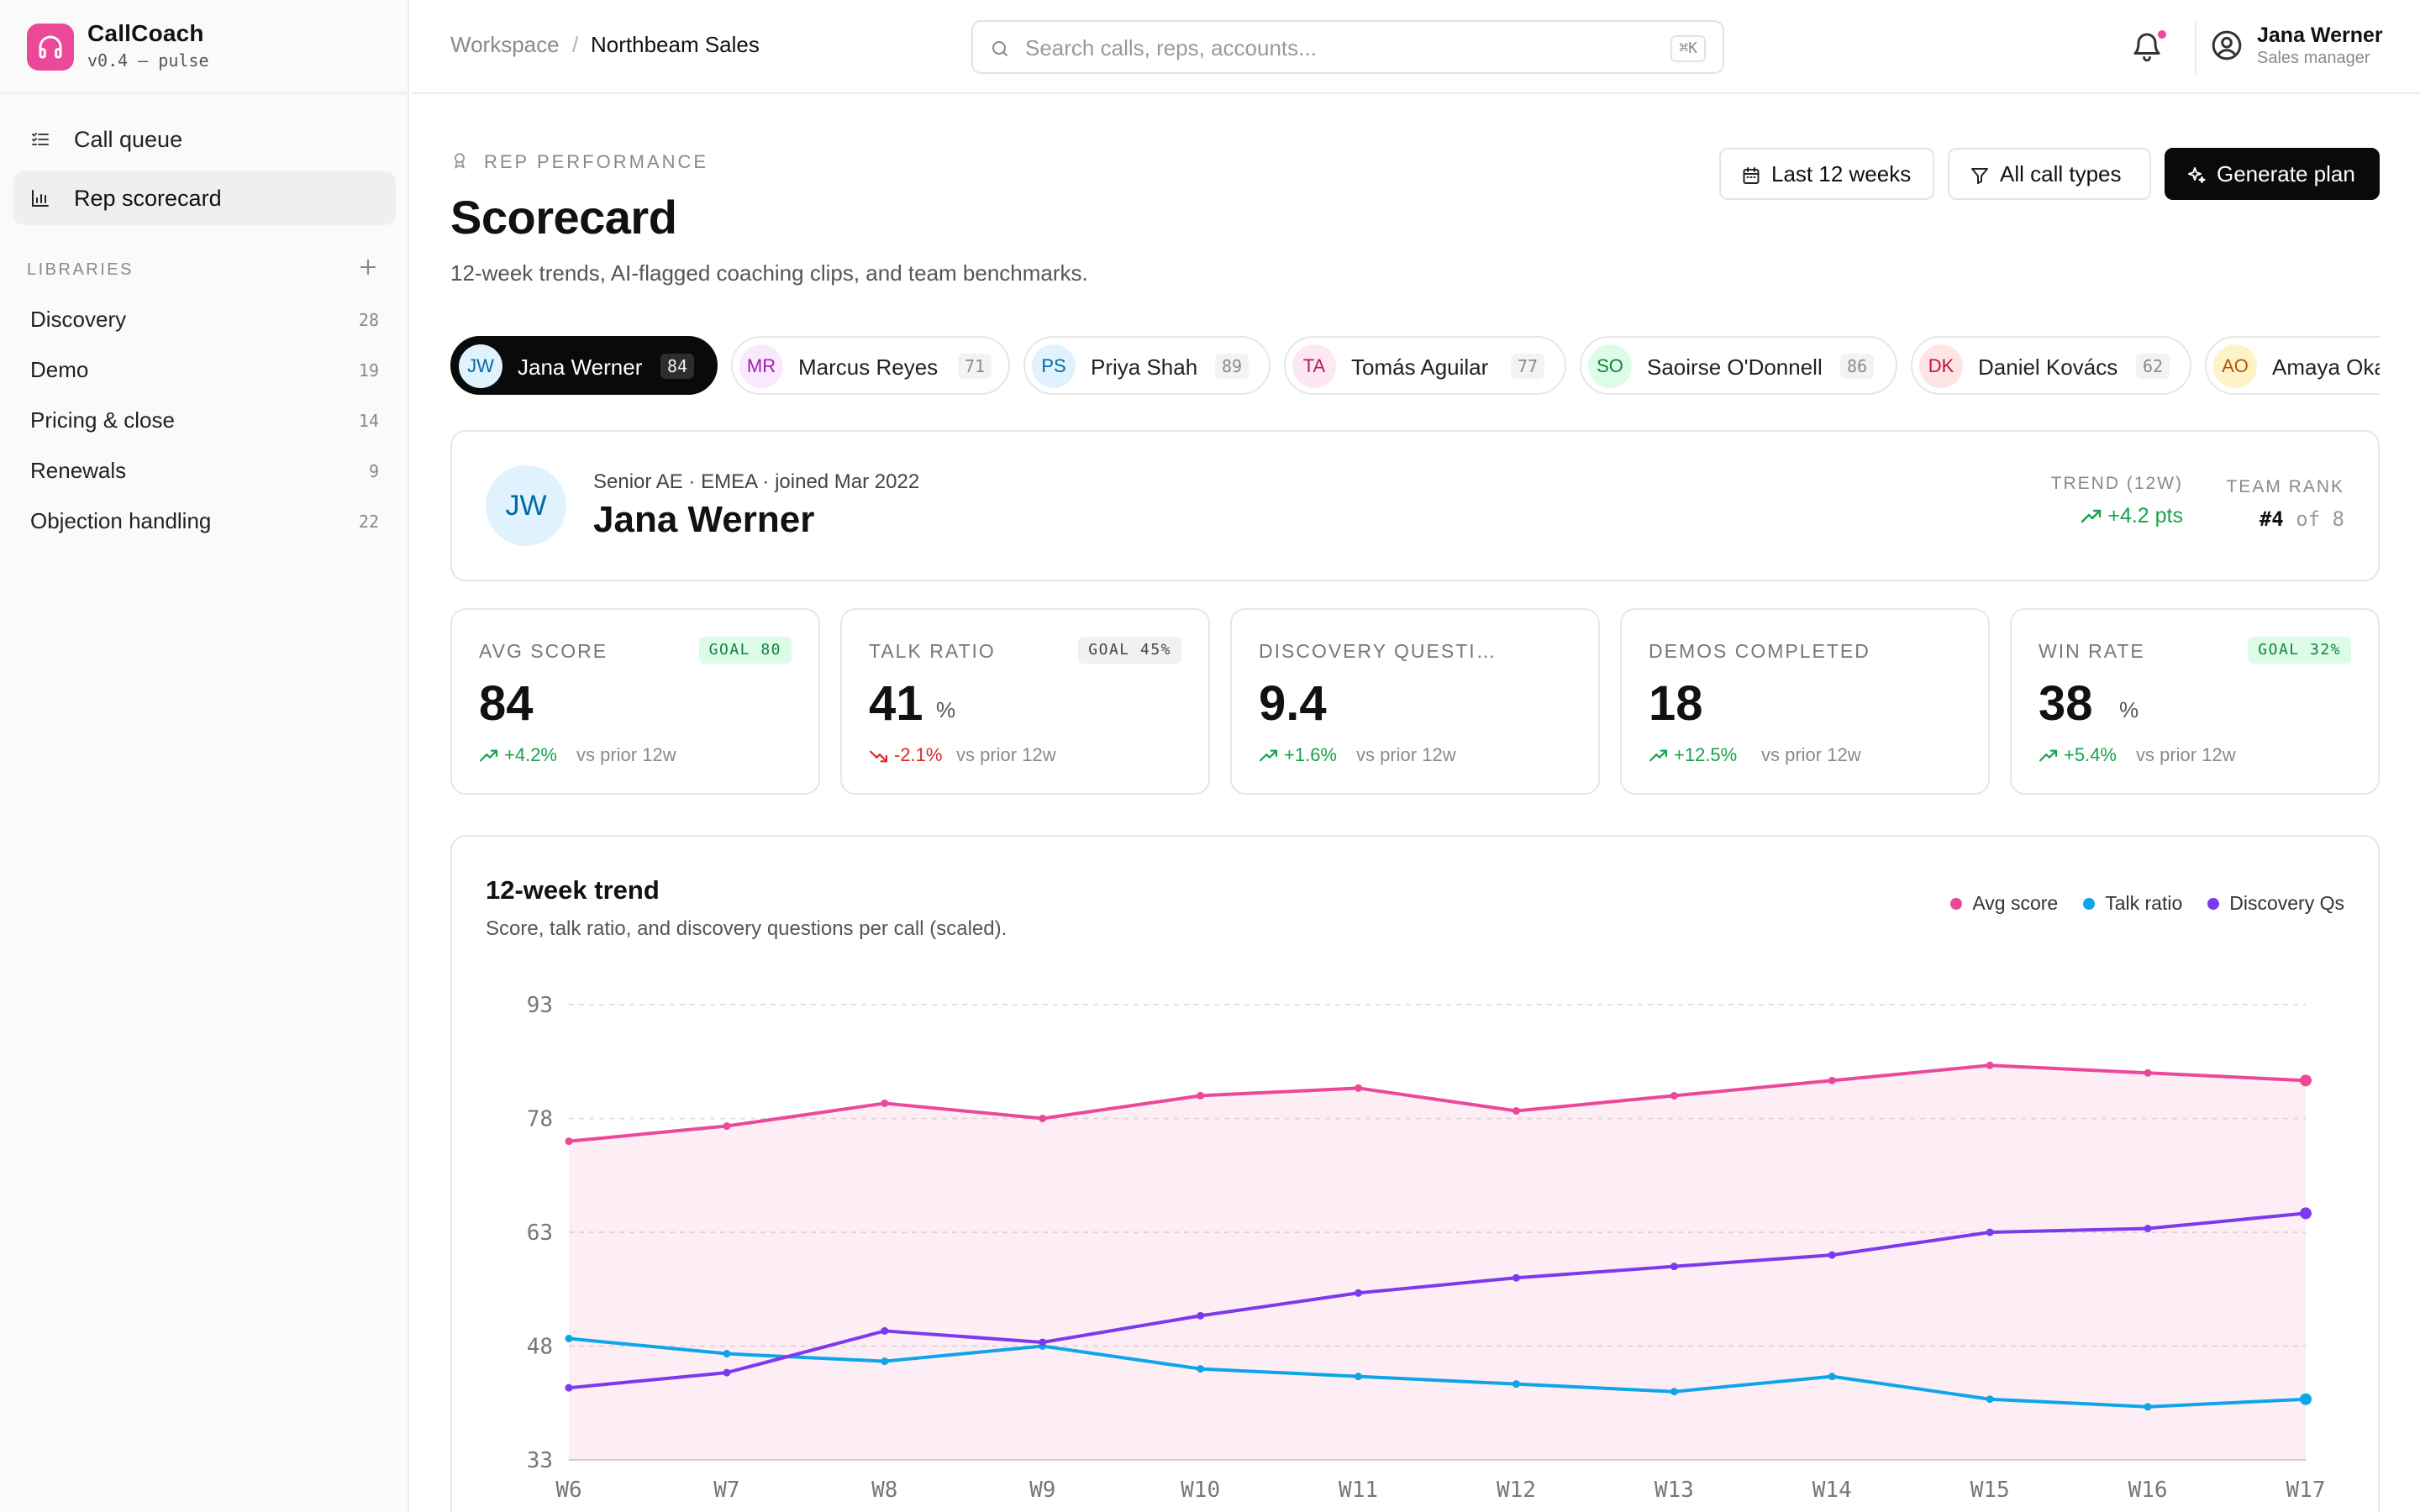 The width and height of the screenshot is (2420, 1512). I want to click on legend-swatch, so click(2089, 903).